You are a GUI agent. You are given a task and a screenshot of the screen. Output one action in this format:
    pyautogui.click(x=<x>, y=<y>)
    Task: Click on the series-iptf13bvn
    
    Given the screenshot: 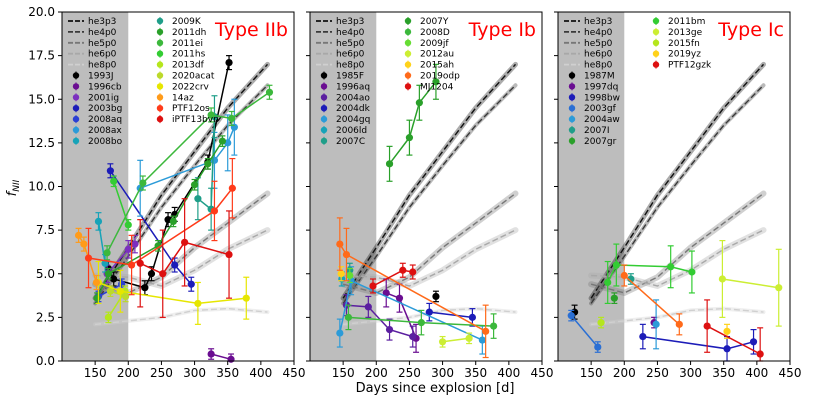 What is the action you would take?
    pyautogui.click(x=184, y=258)
    